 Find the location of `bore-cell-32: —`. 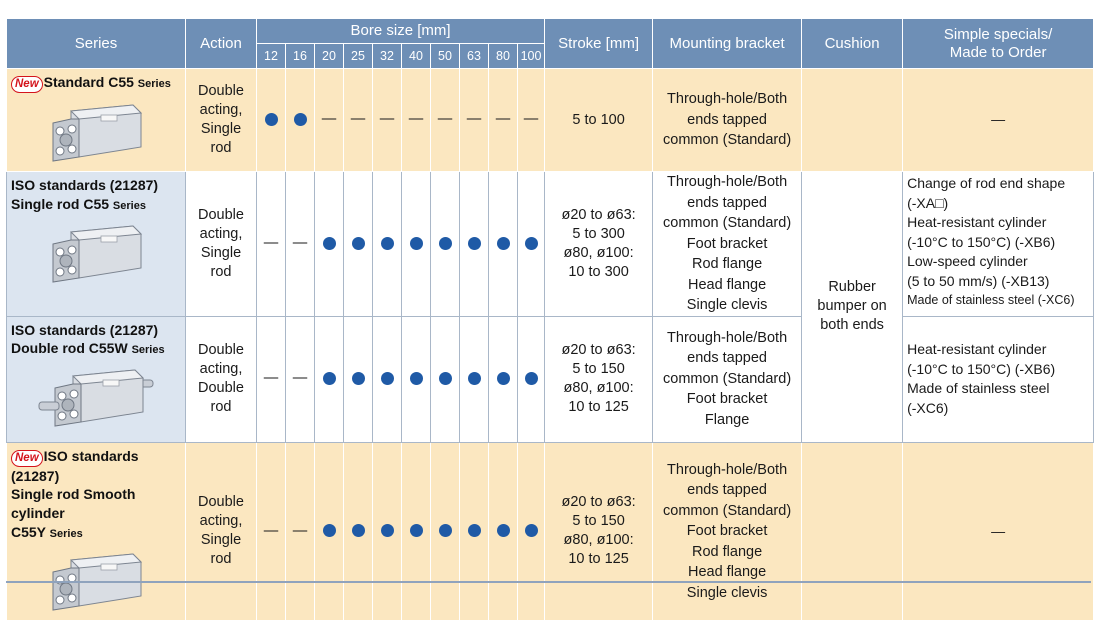

bore-cell-32: — is located at coordinates (387, 120).